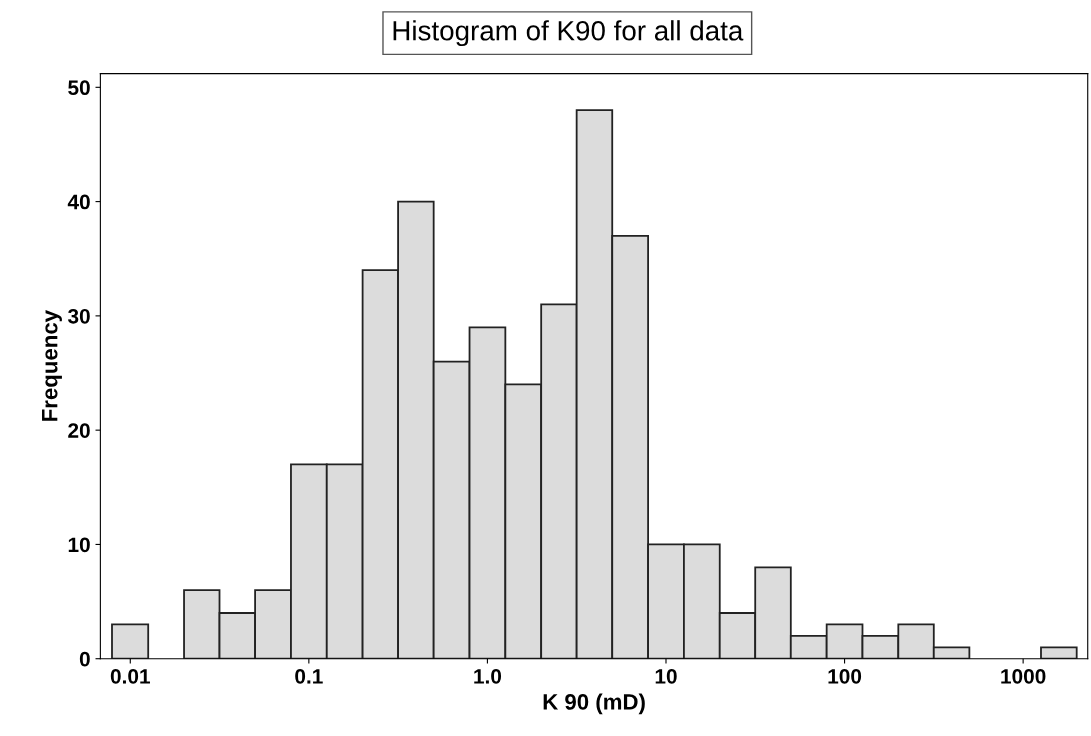  What do you see at coordinates (1023, 676) in the screenshot?
I see `x-tick-label: 1000` at bounding box center [1023, 676].